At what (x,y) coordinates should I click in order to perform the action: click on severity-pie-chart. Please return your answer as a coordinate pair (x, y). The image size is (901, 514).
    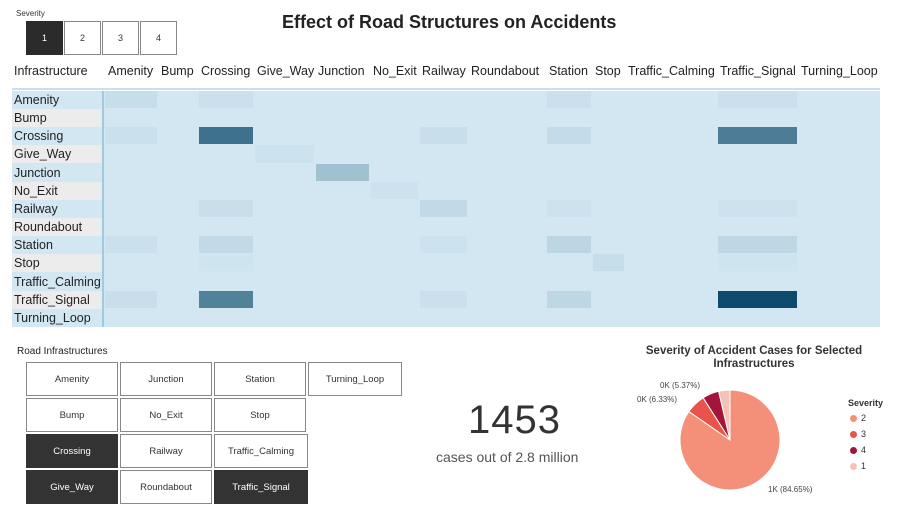
    Looking at the image, I should click on (700, 440).